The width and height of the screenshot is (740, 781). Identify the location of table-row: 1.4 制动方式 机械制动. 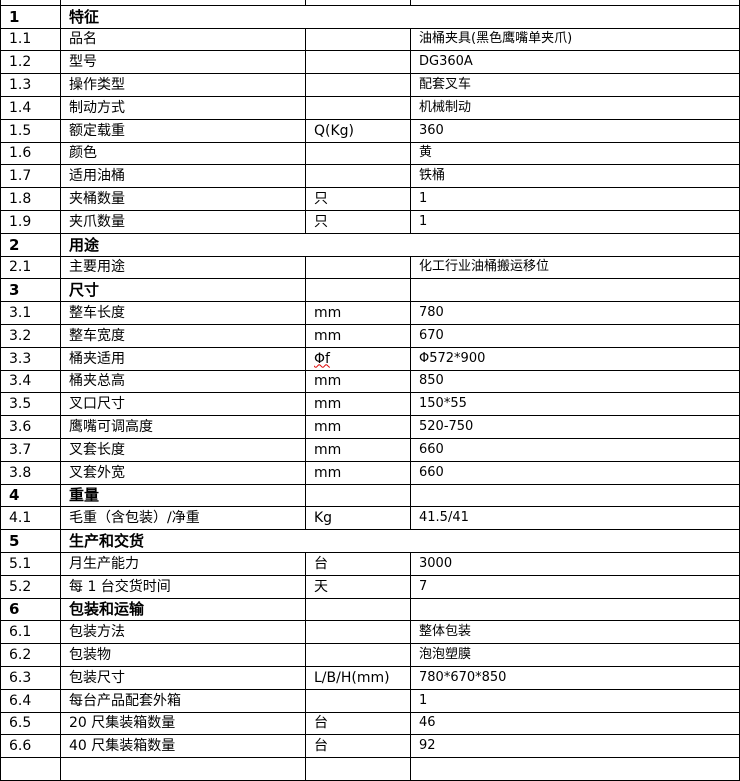
(370, 107).